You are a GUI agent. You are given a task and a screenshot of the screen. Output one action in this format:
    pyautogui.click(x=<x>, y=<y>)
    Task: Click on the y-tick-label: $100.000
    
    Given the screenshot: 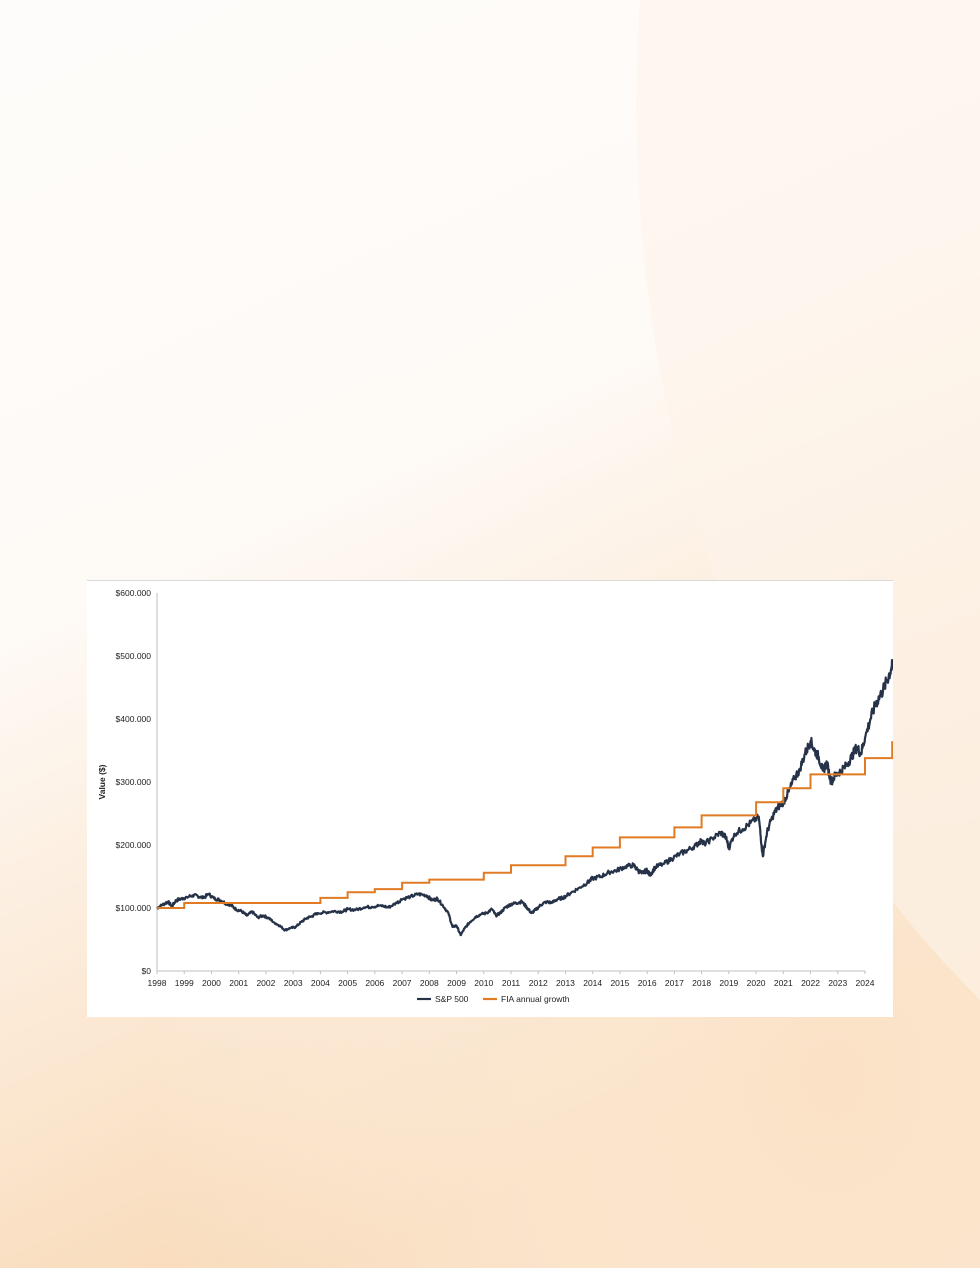 What is the action you would take?
    pyautogui.click(x=134, y=908)
    